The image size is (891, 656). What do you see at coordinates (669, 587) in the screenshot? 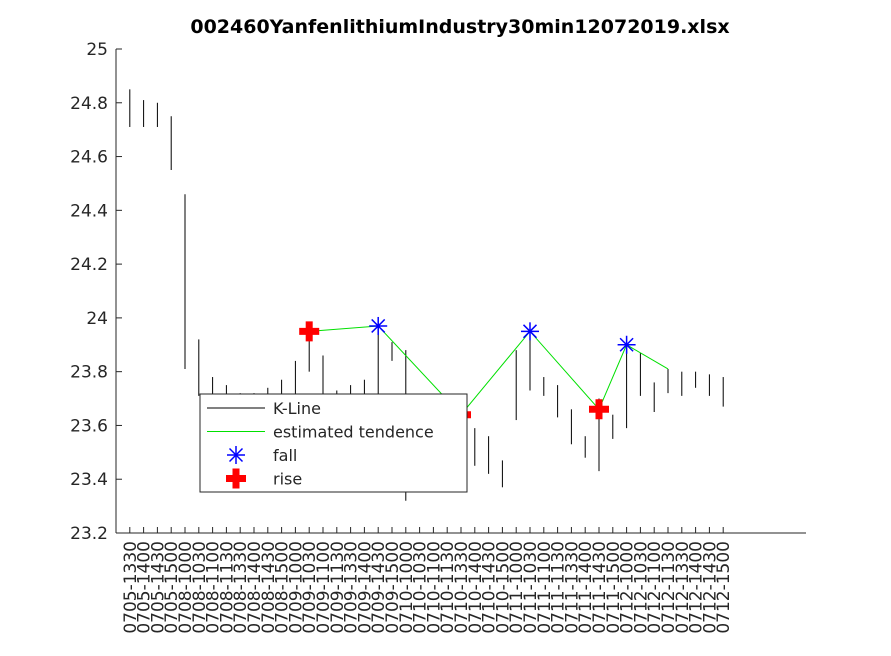
I see `x-tick-label: 0712-1130` at bounding box center [669, 587].